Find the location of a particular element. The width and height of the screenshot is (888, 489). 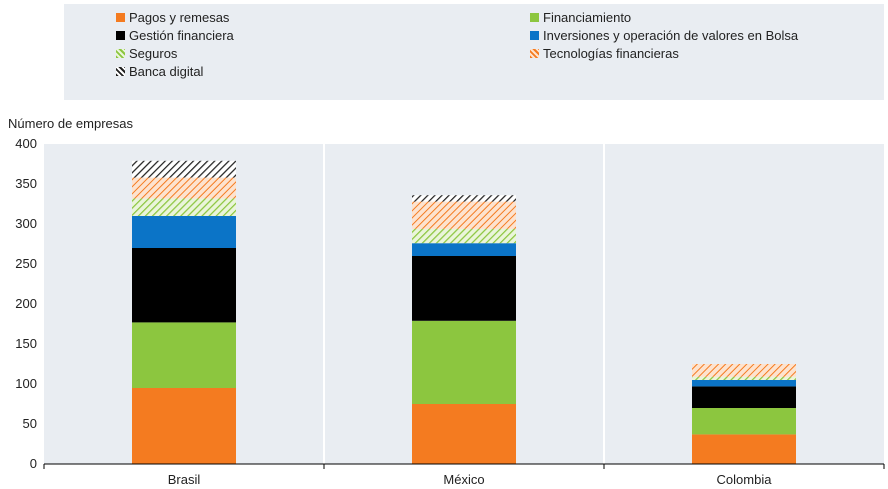

y-tick-label: 350 is located at coordinates (26, 183).